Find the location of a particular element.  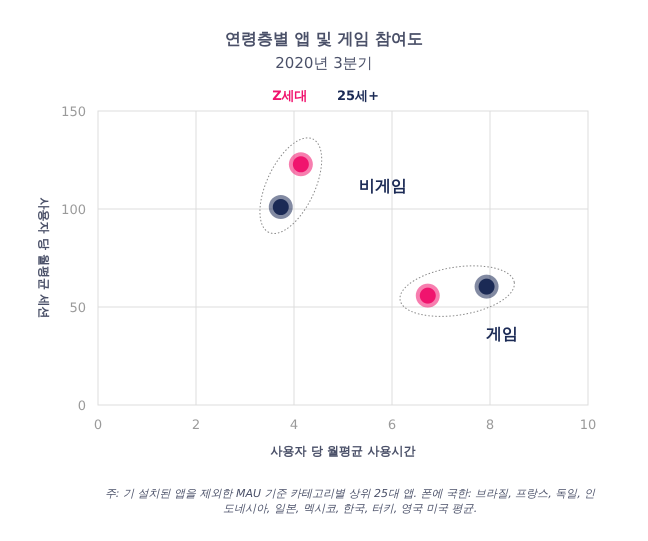

y-tick-label: 0 is located at coordinates (82, 406).